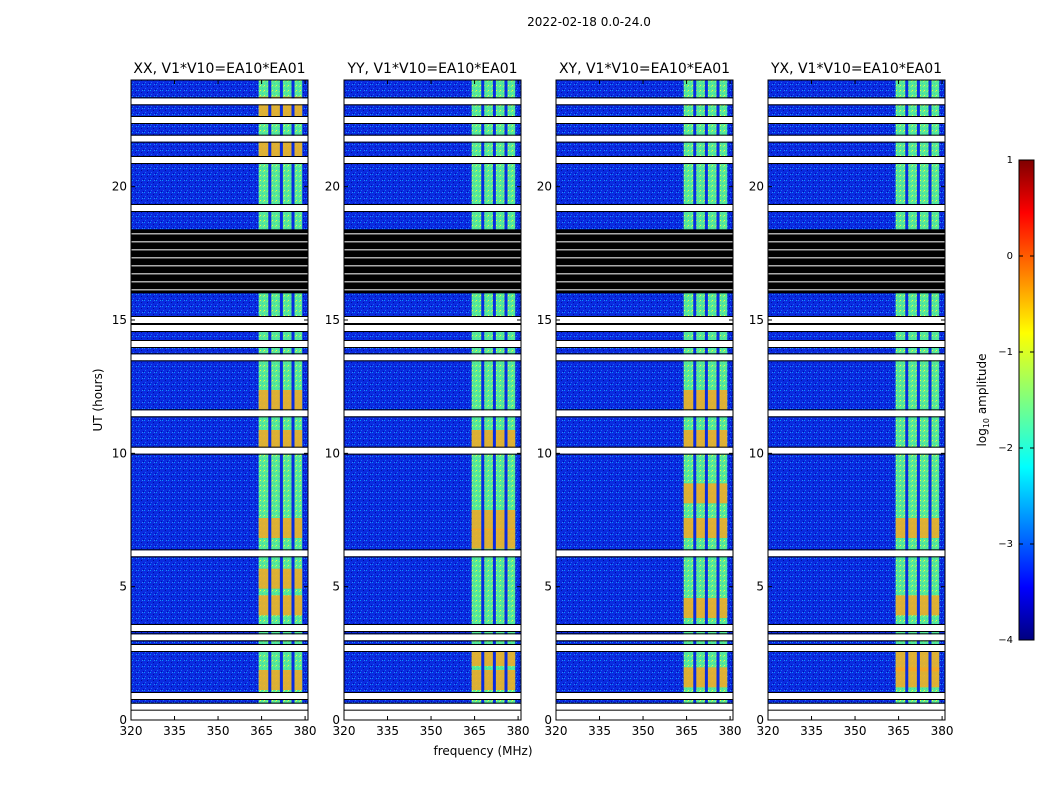 This screenshot has width=1050, height=800. What do you see at coordinates (431, 69) in the screenshot?
I see `panel-title: YY, V1*V10=EA10*EA01` at bounding box center [431, 69].